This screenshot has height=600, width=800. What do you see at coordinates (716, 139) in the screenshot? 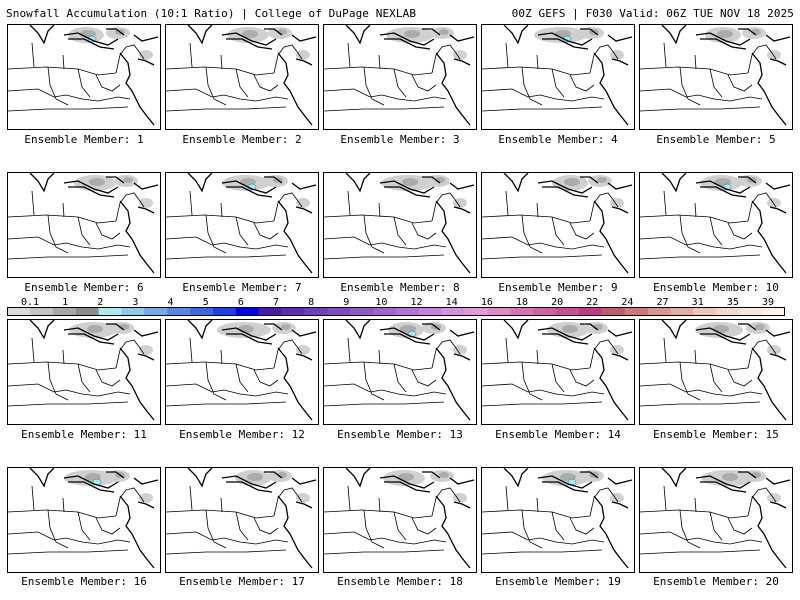
I see `ensemble-member-caption: Ensemble Member: 5` at bounding box center [716, 139].